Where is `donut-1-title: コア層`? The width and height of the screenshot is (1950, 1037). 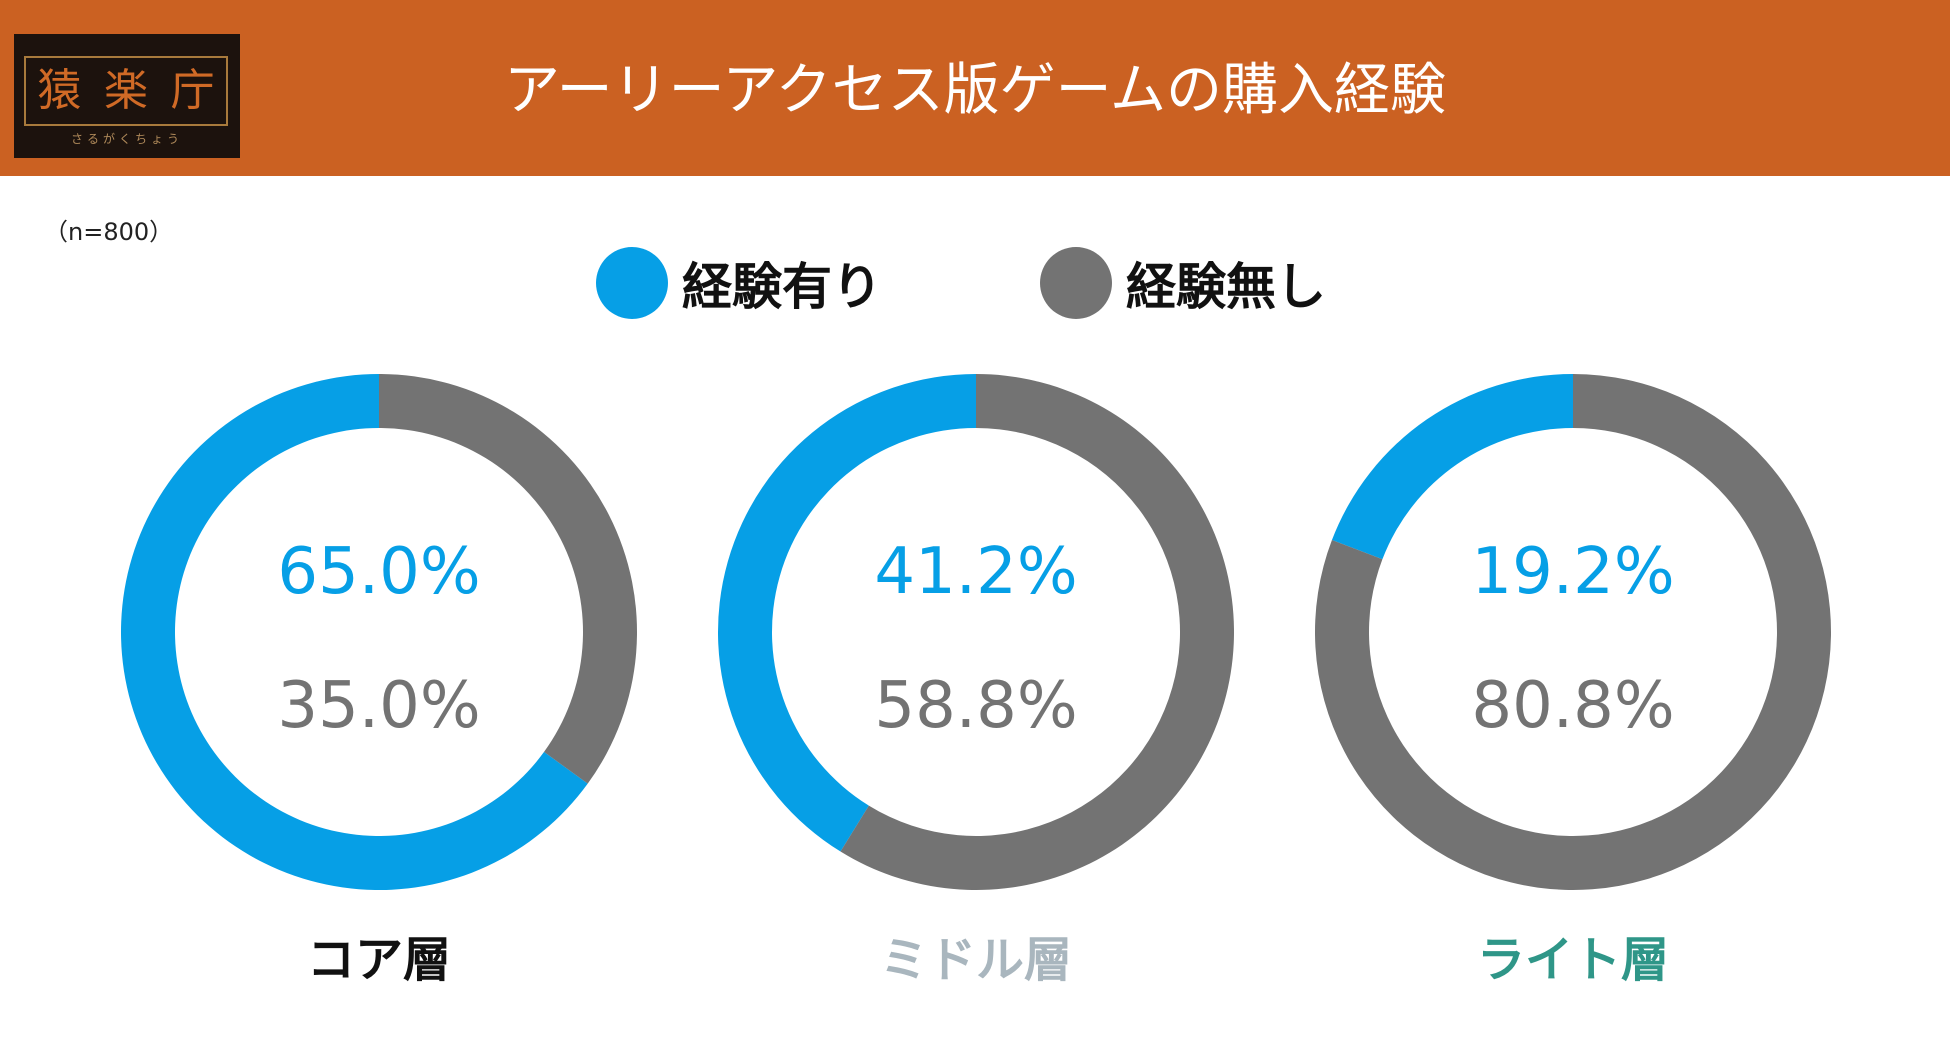
donut-1-title: コア層 is located at coordinates (378, 960).